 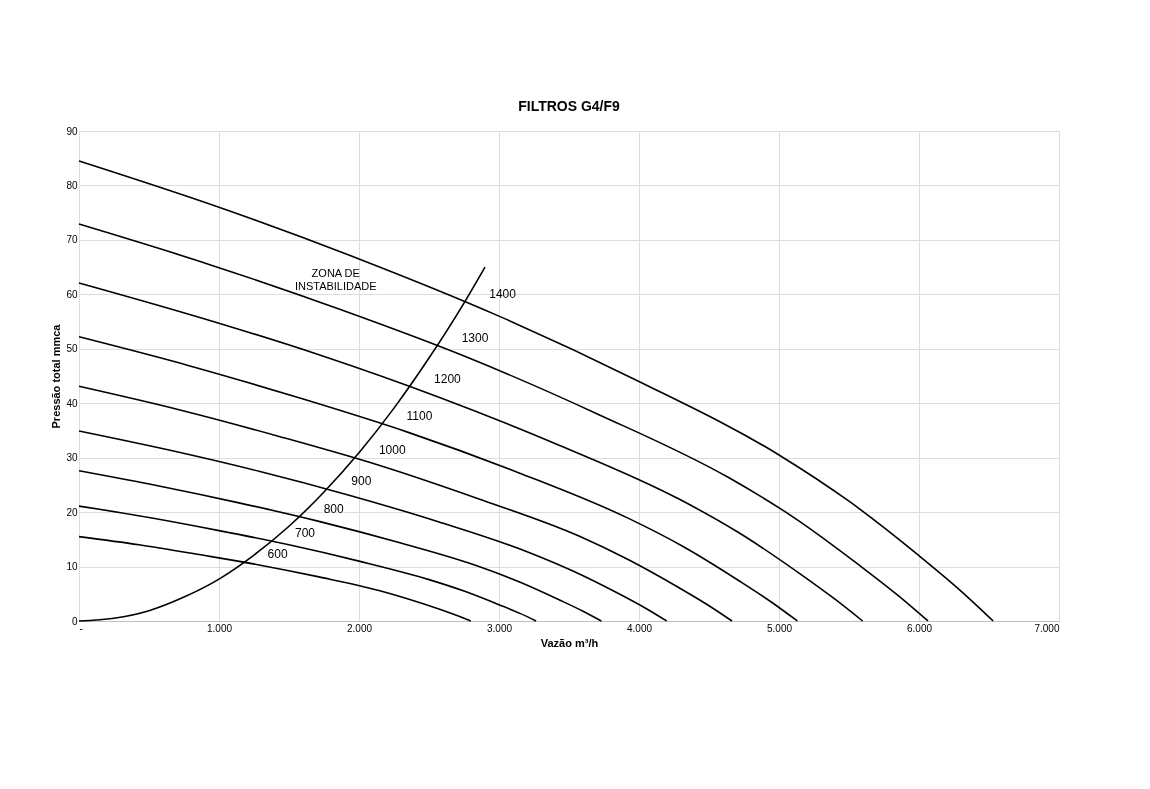 I want to click on y-tick-label: 80, so click(x=72, y=185).